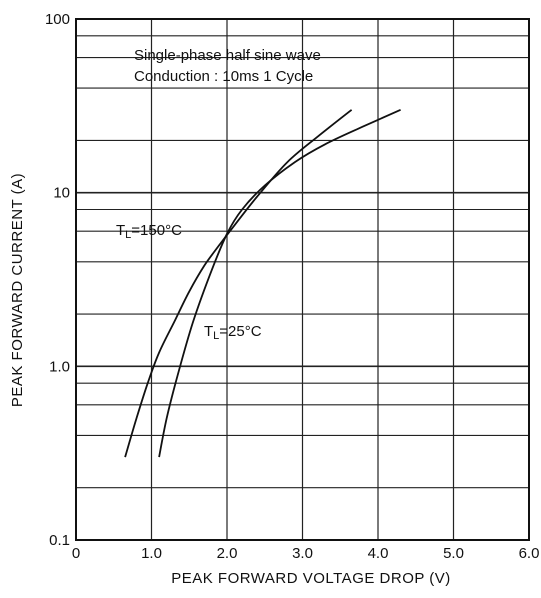 The height and width of the screenshot is (598, 541). Describe the element at coordinates (529, 553) in the screenshot. I see `x-tick-label: 6.0` at that location.